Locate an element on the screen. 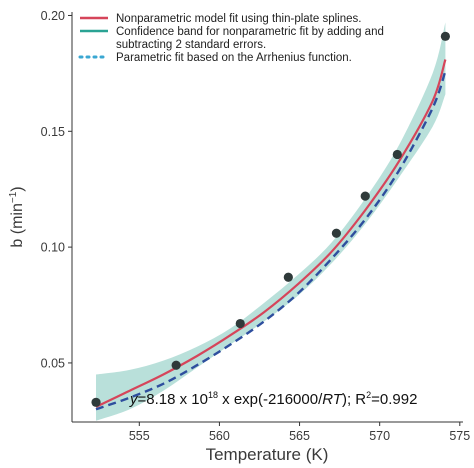 The height and width of the screenshot is (468, 474). y-axis-label: b (min−1) is located at coordinates (17, 216).